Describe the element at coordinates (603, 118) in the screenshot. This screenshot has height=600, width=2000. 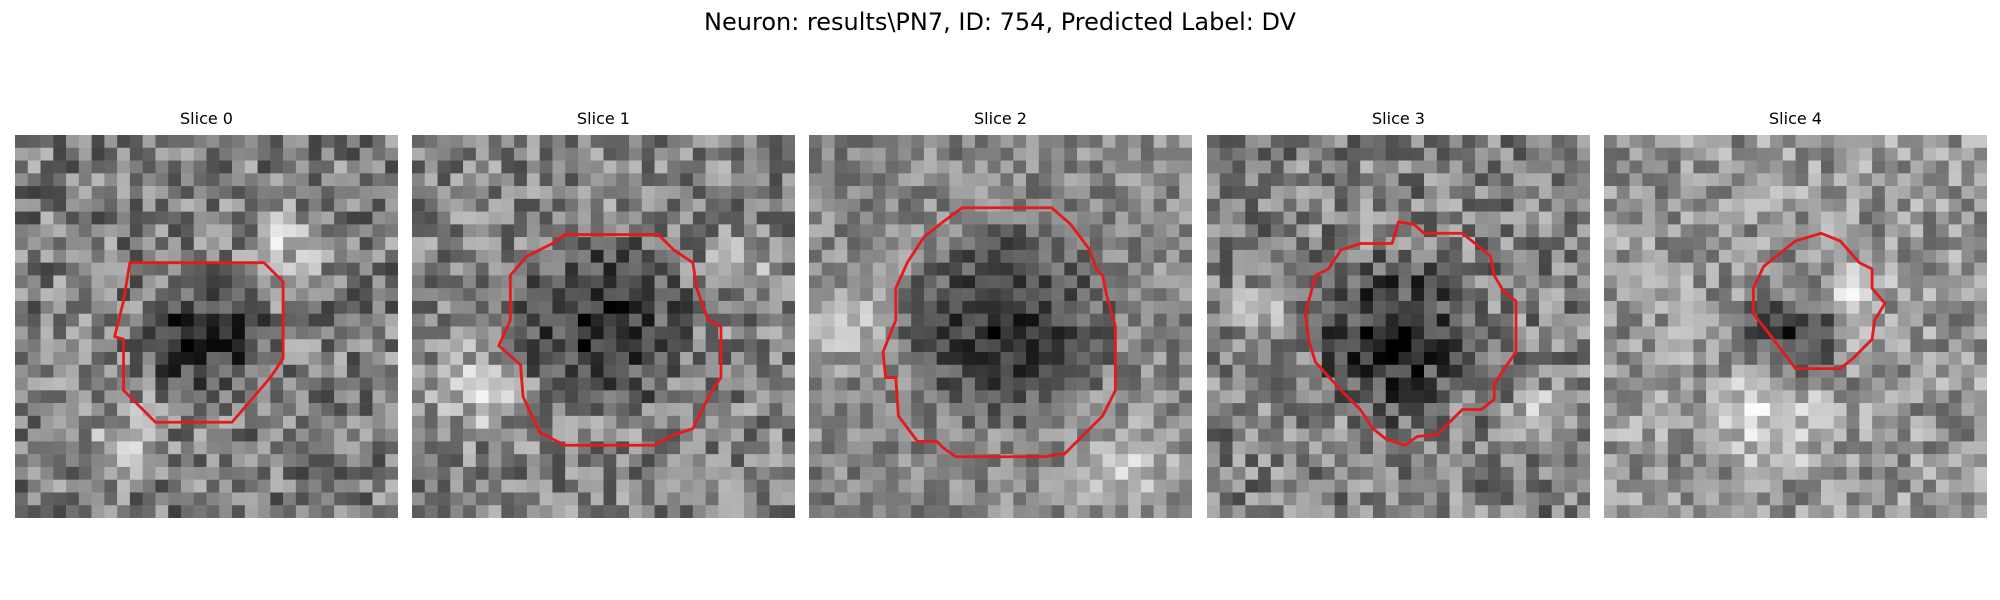
I see `slice-title: Slice 1` at that location.